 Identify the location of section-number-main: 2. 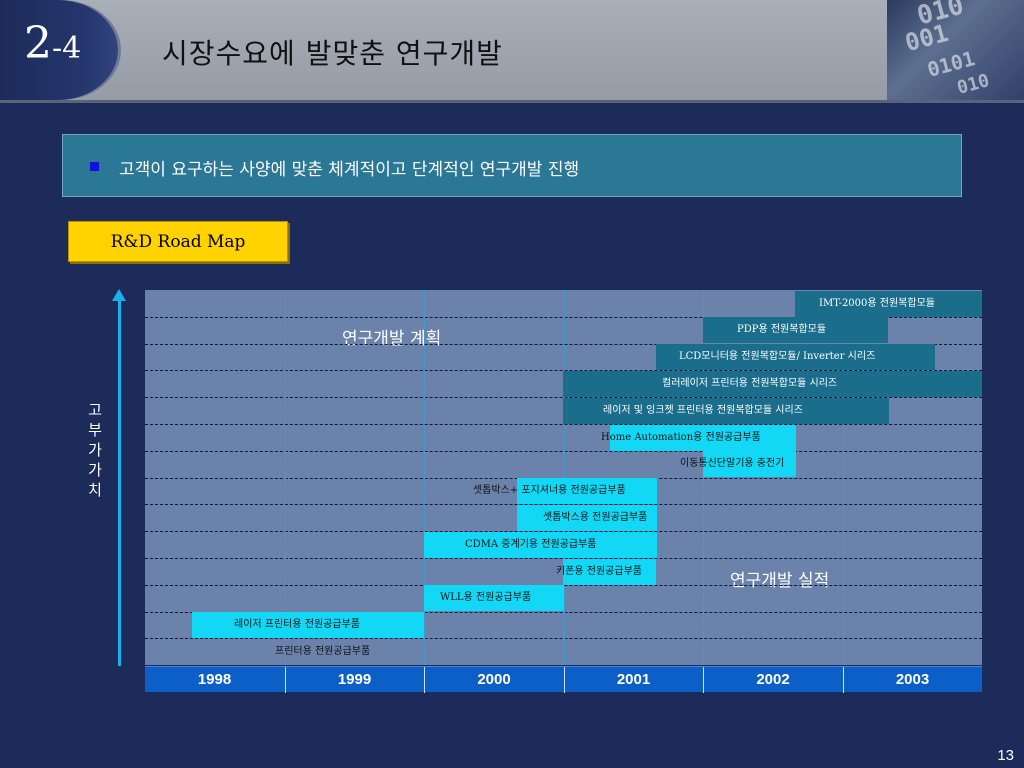
(38, 43).